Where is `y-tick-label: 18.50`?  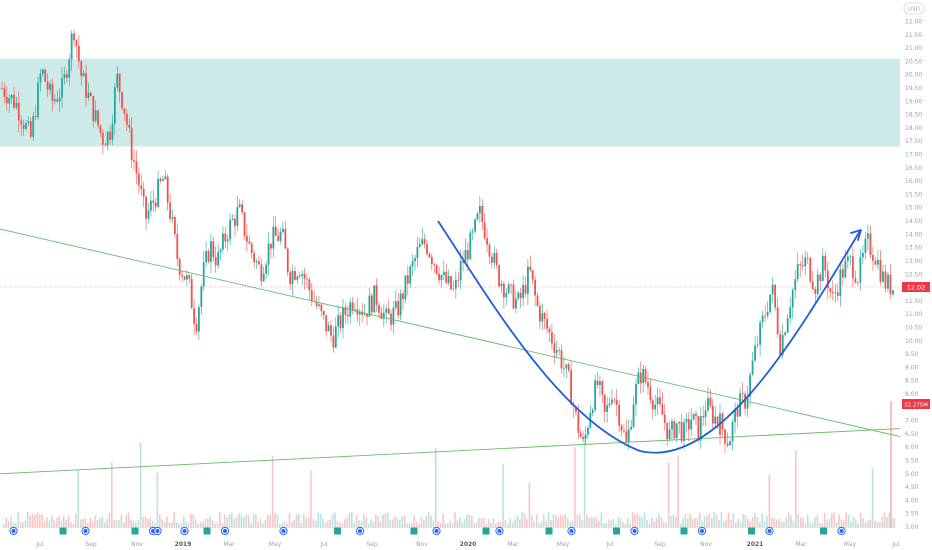
y-tick-label: 18.50 is located at coordinates (913, 115).